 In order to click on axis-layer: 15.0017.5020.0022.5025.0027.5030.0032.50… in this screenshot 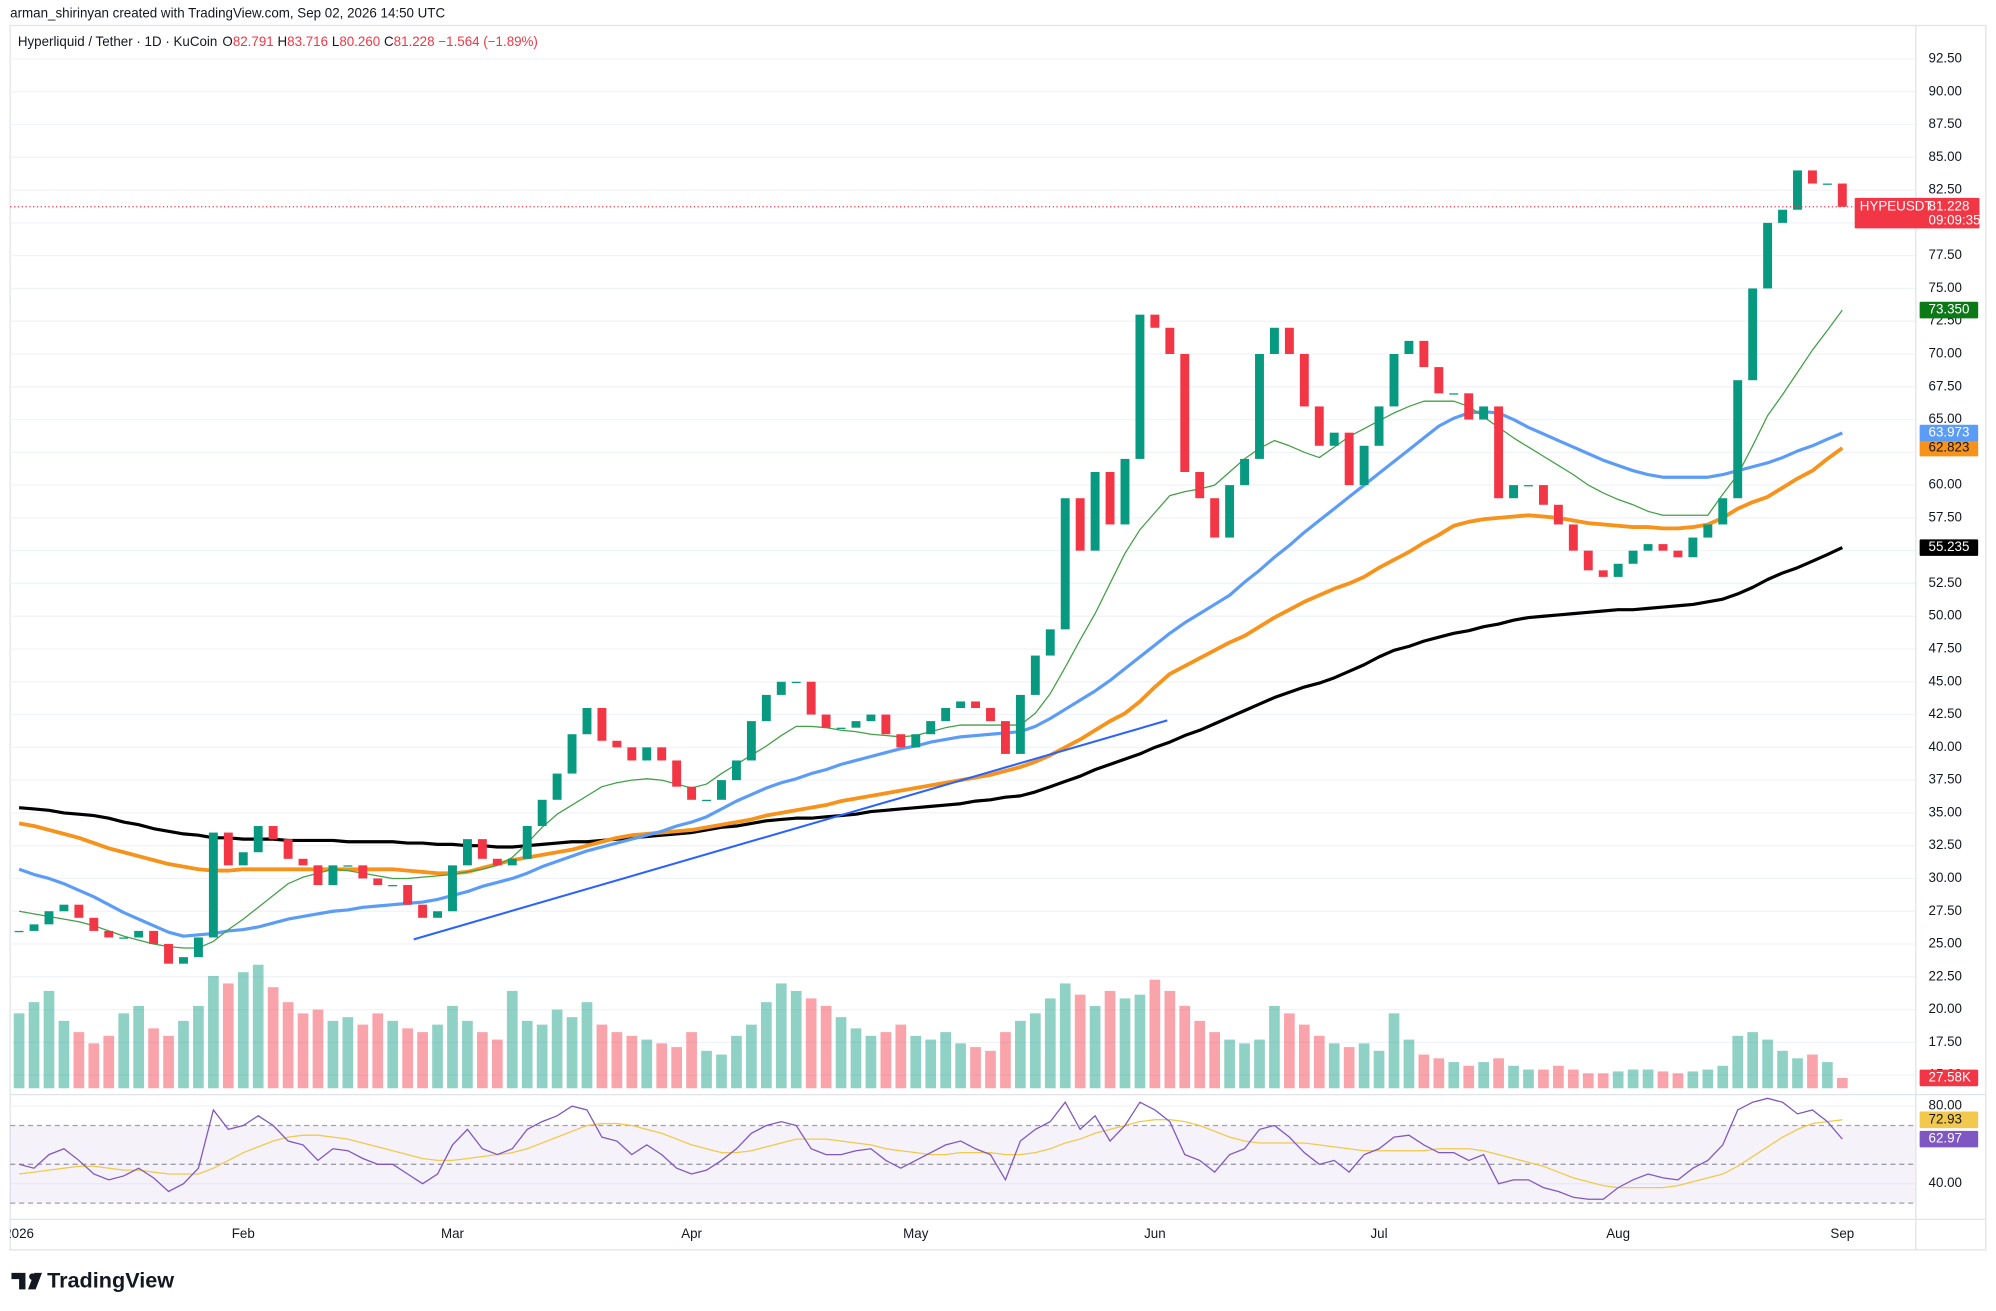, I will do `click(1917, 620)`.